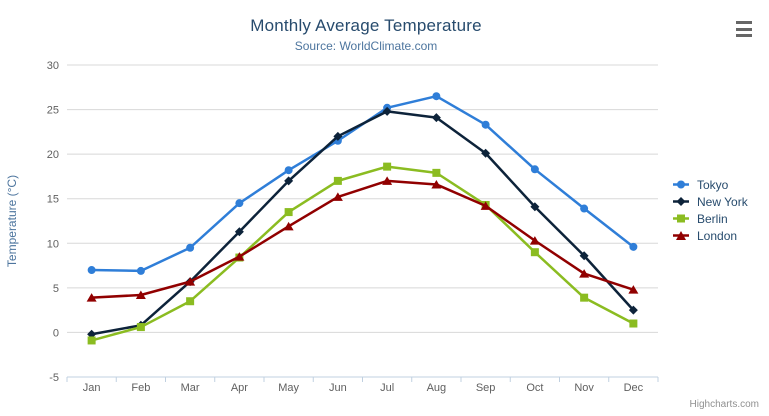 The width and height of the screenshot is (769, 416). What do you see at coordinates (239, 388) in the screenshot?
I see `x-tick-label: Apr` at bounding box center [239, 388].